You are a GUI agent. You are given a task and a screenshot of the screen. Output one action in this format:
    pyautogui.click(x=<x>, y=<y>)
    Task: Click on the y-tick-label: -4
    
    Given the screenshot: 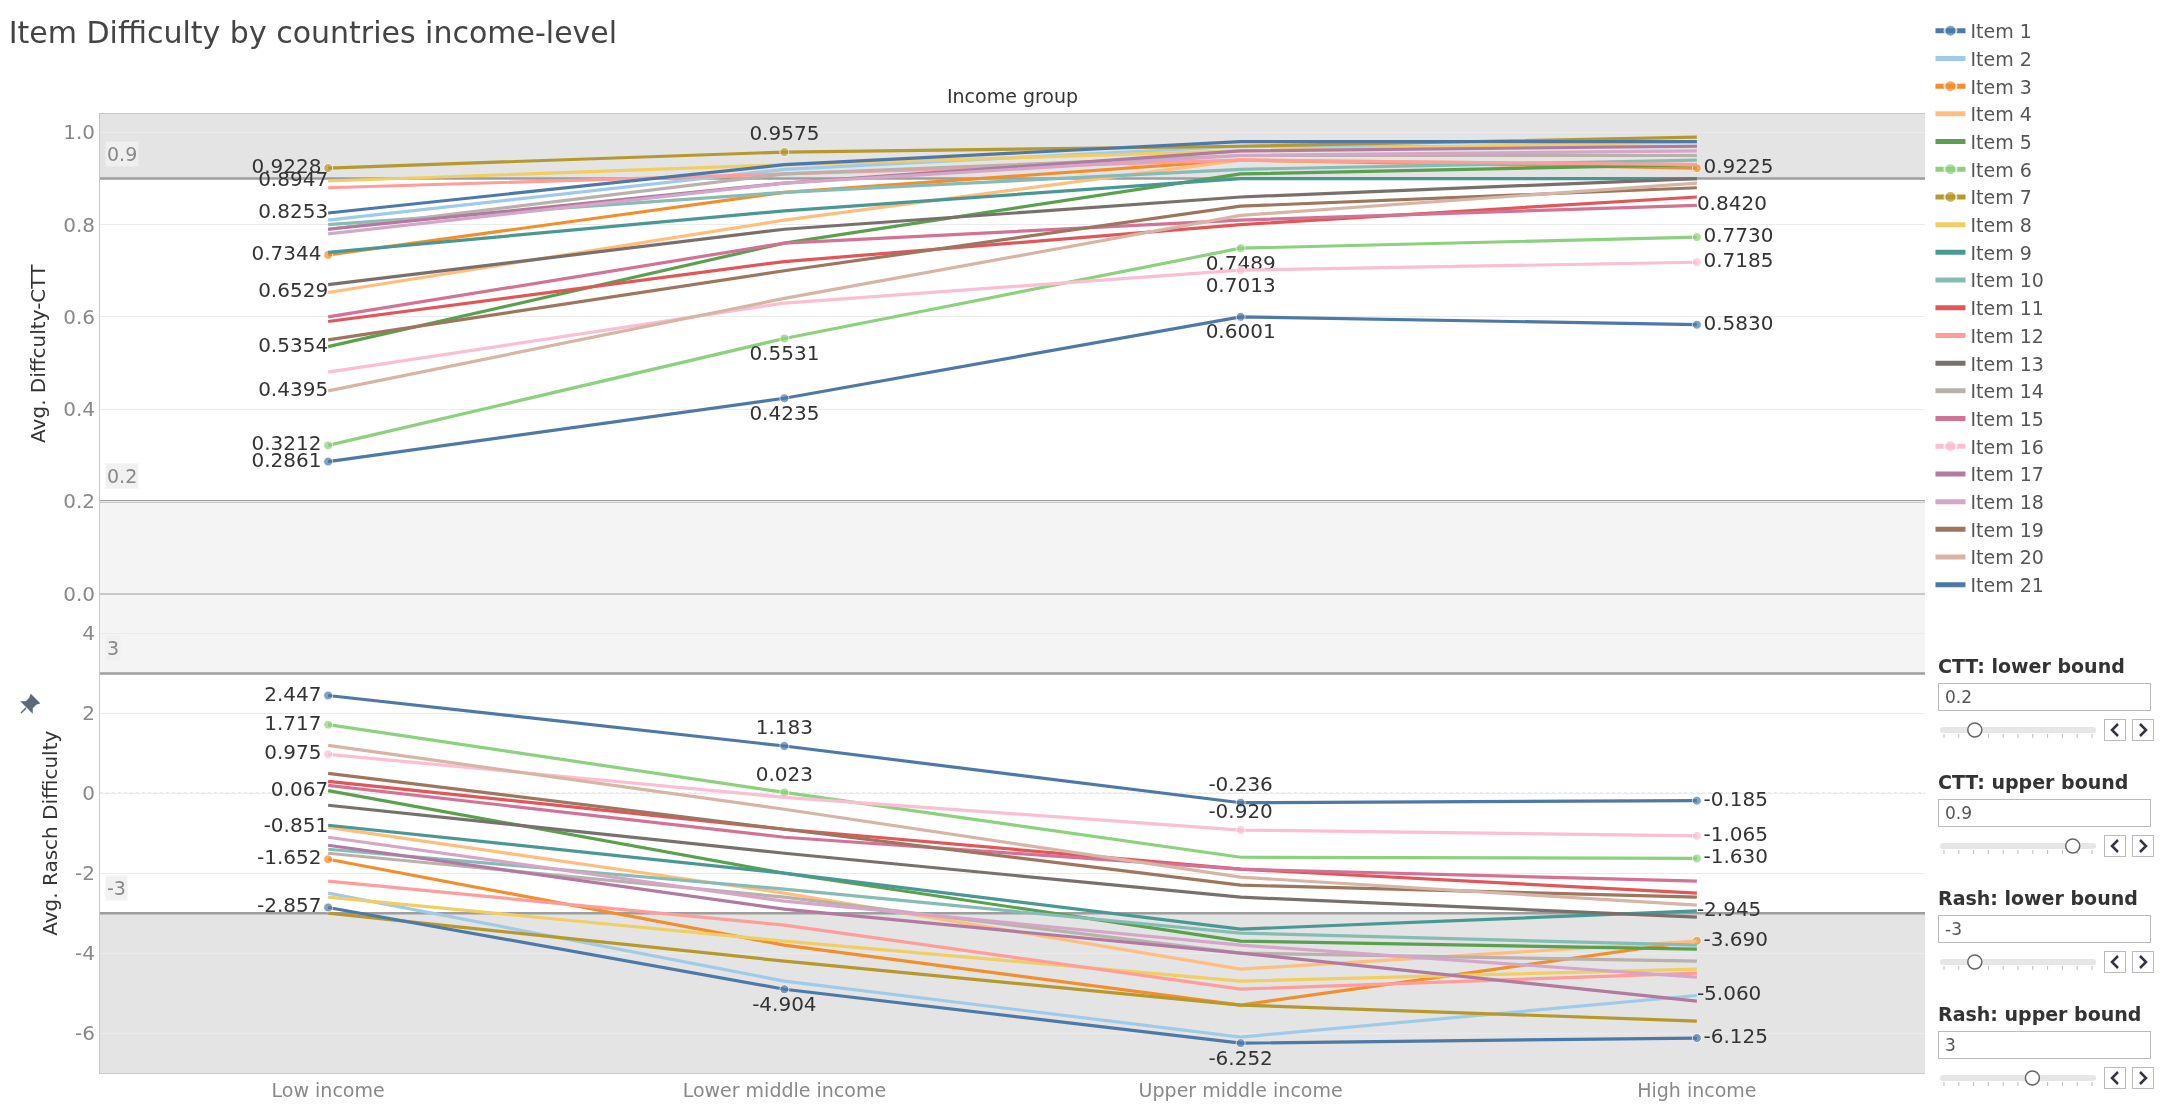 What is the action you would take?
    pyautogui.click(x=85, y=953)
    